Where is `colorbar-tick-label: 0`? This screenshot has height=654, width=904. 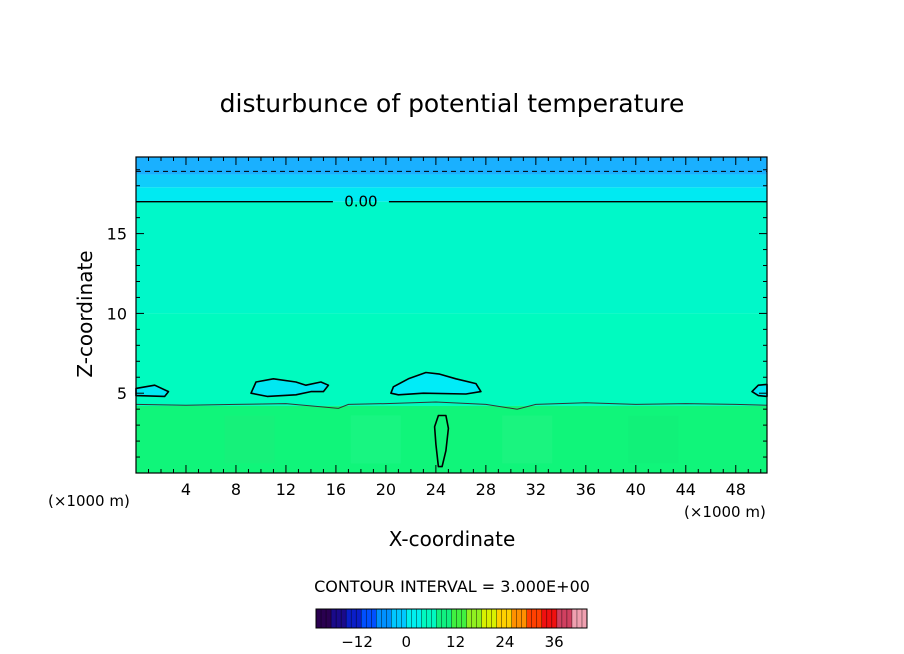
colorbar-tick-label: 0 is located at coordinates (407, 642).